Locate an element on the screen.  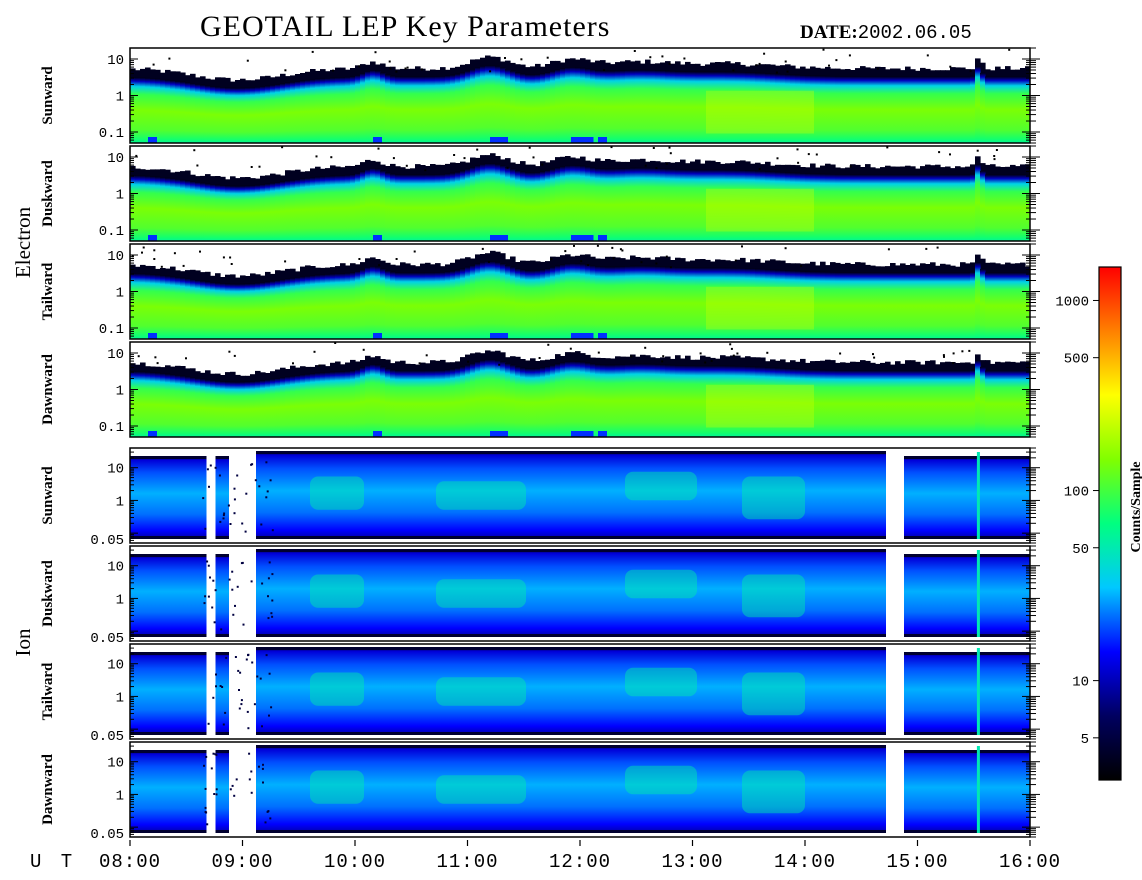
ion-dawnward-panel: 10 1 0.05 Dawnward is located at coordinates (540, 792).